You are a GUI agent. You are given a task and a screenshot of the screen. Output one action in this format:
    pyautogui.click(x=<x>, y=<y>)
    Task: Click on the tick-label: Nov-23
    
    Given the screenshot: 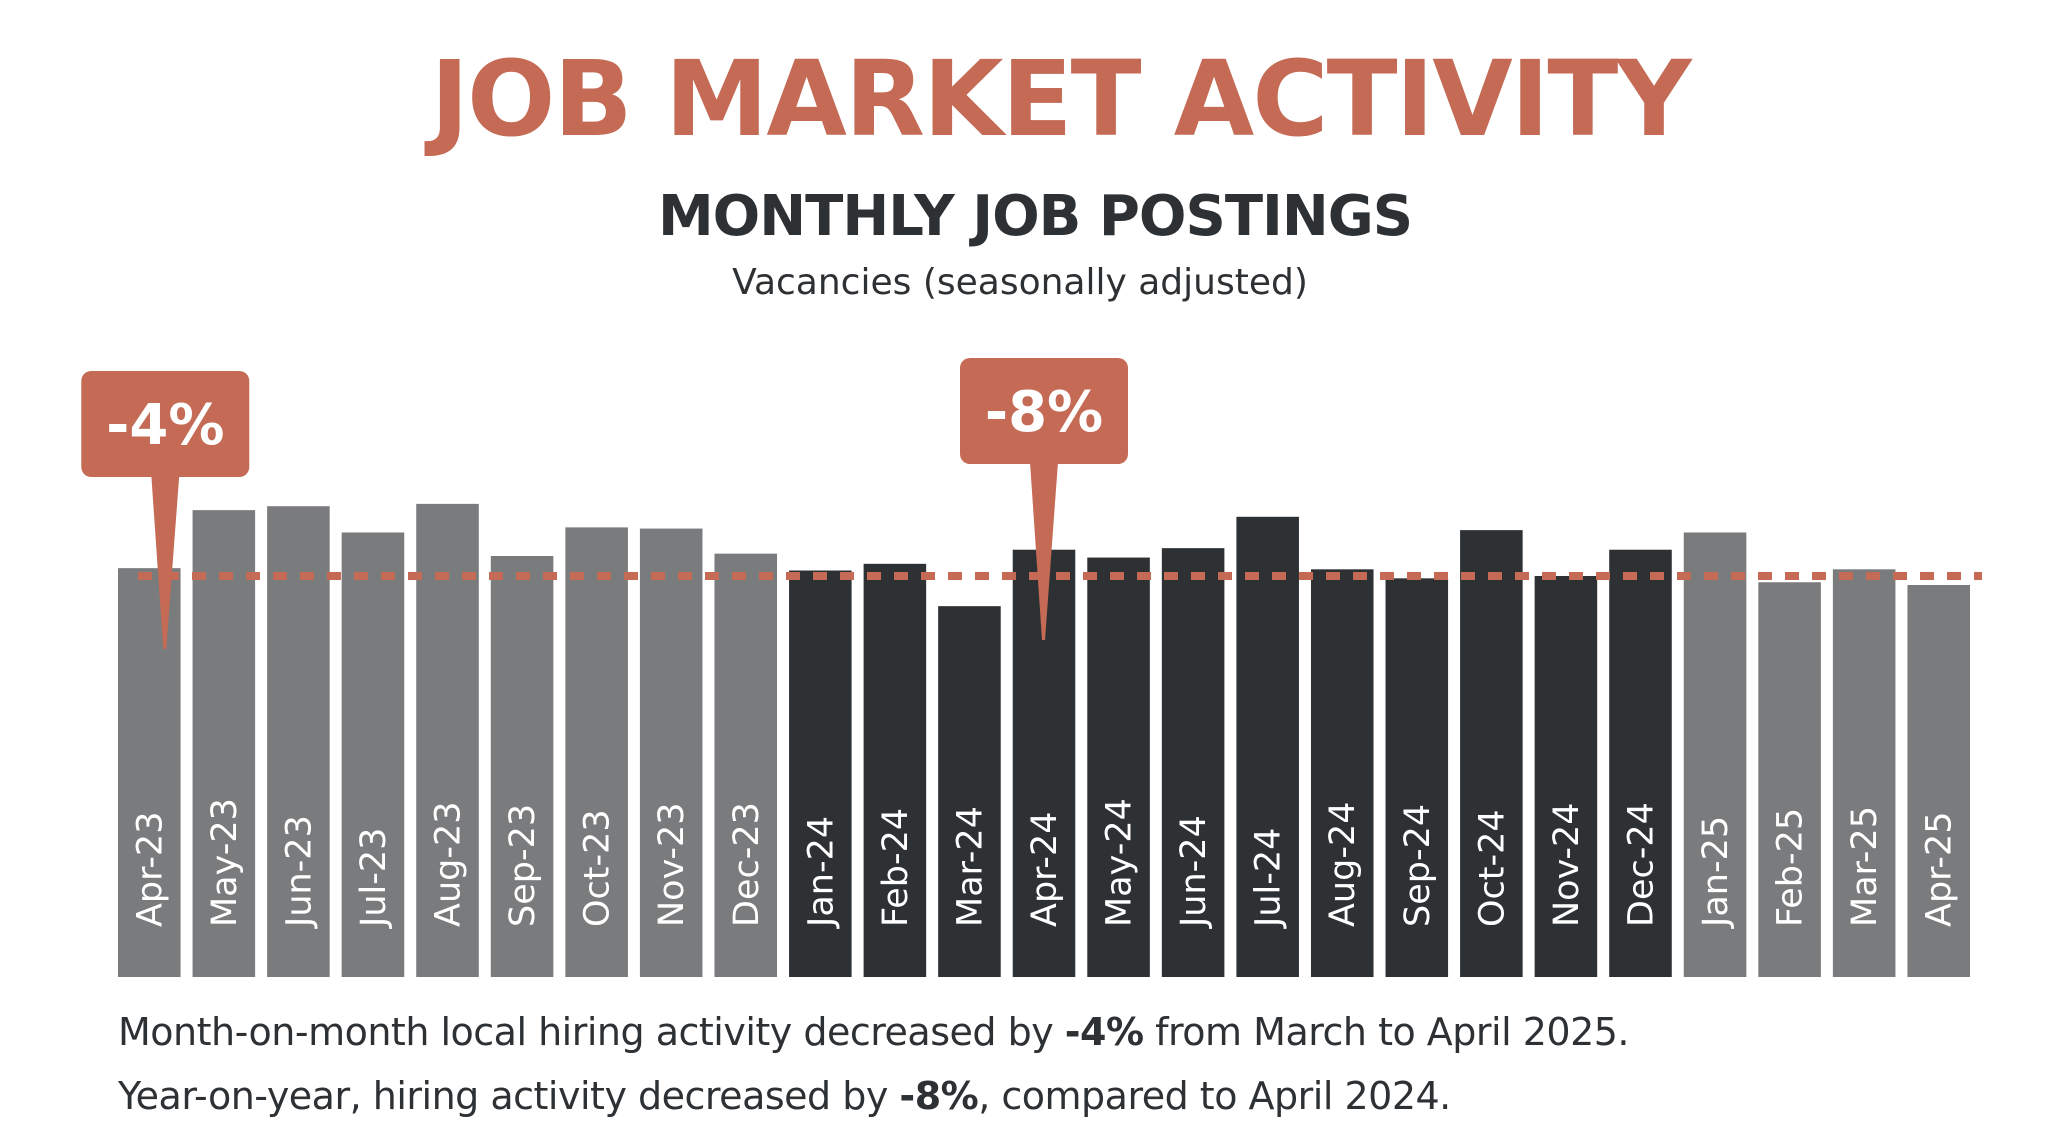 What is the action you would take?
    pyautogui.click(x=672, y=864)
    